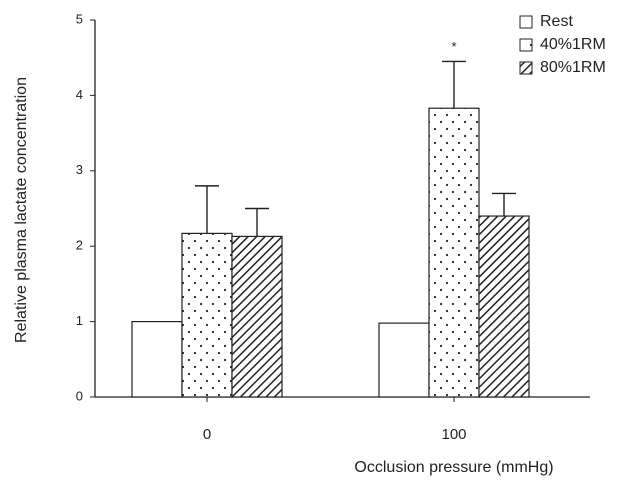 The width and height of the screenshot is (633, 488). Describe the element at coordinates (453, 434) in the screenshot. I see `x-tick-label: 100` at that location.